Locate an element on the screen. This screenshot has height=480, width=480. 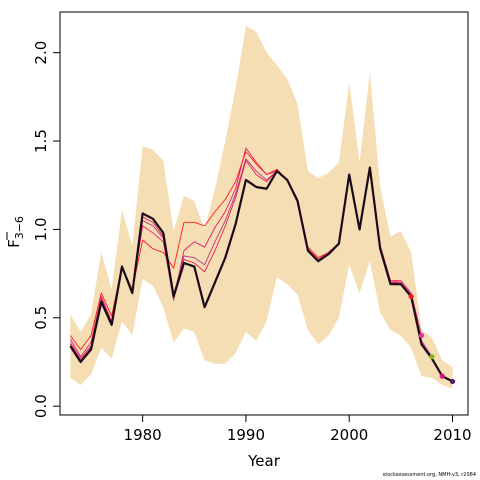
svg-text: F3−6 is located at coordinates (15, 232).